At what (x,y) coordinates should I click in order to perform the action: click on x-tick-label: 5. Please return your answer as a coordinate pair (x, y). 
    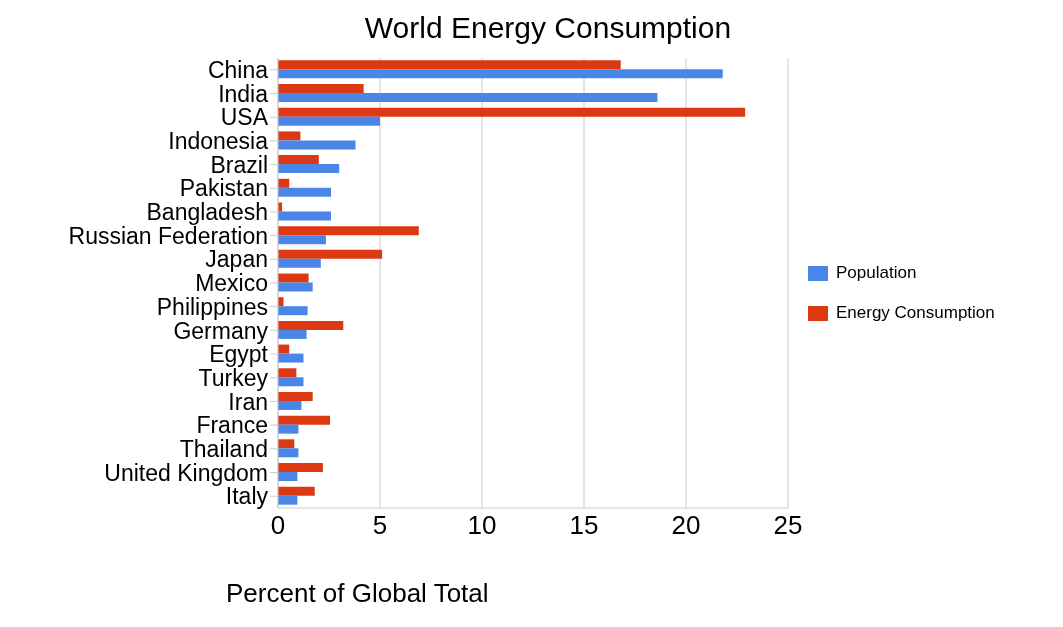
    Looking at the image, I should click on (380, 525).